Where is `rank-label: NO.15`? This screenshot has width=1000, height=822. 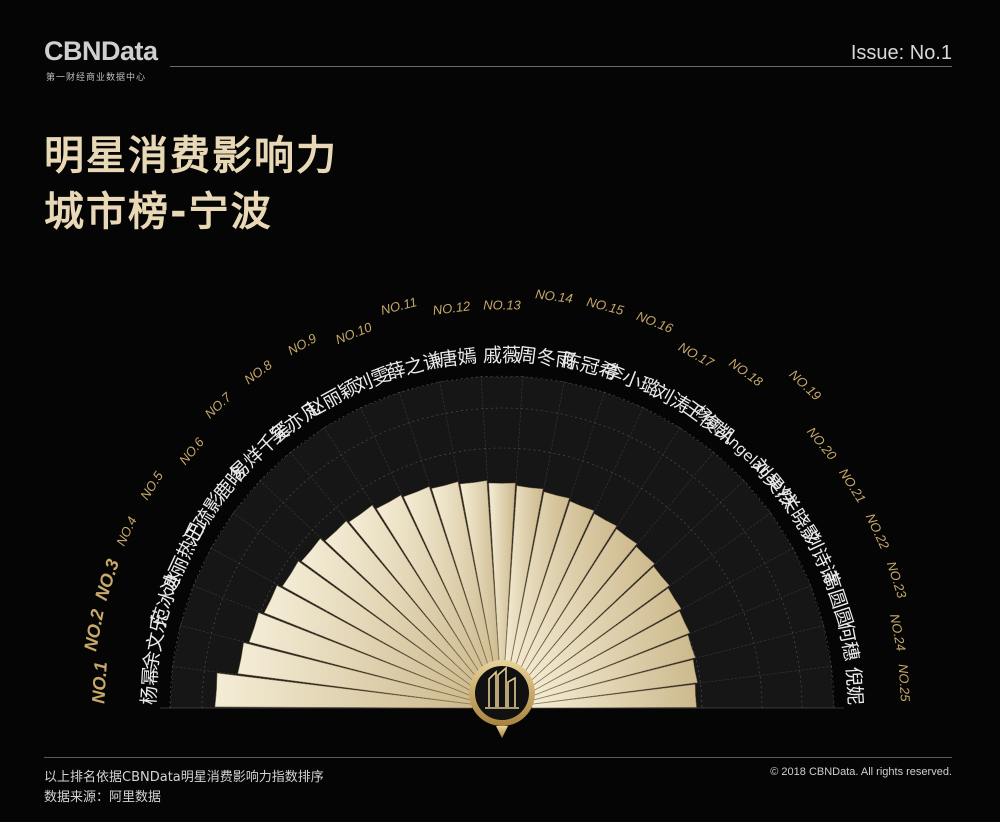 rank-label: NO.15 is located at coordinates (605, 306).